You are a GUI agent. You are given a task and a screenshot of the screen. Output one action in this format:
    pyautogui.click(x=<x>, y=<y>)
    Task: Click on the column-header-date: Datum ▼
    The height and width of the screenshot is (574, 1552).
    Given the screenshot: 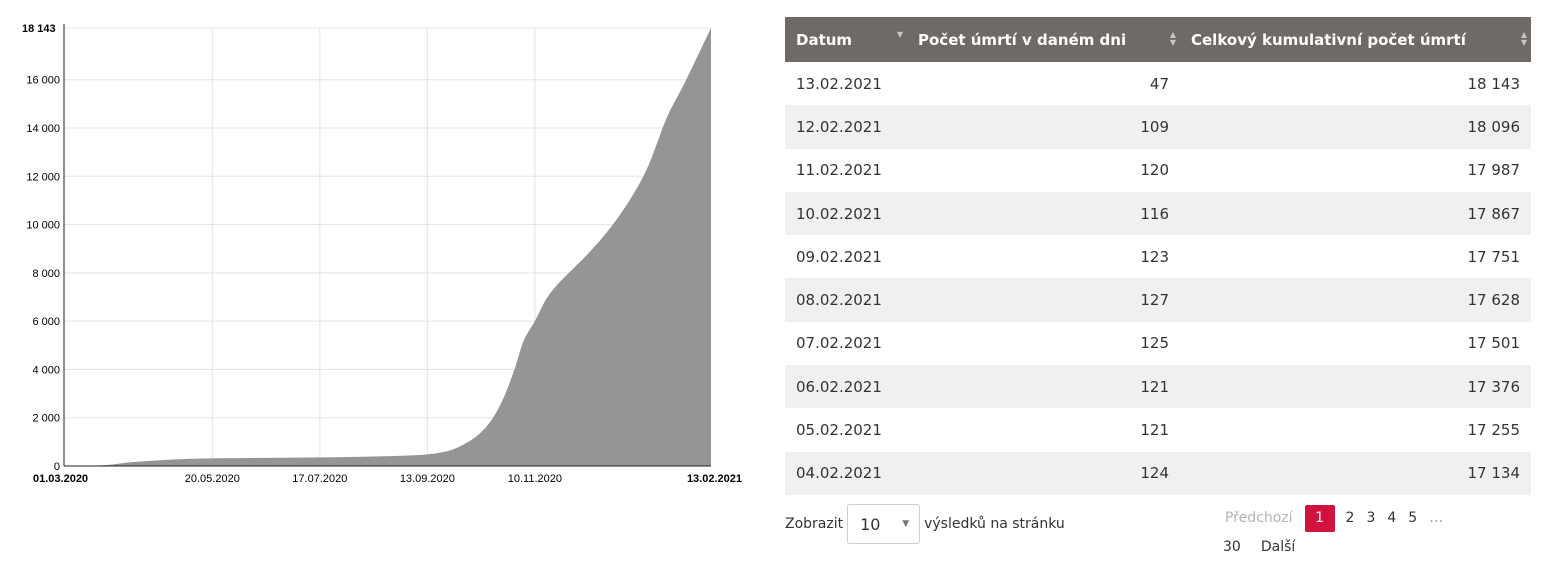 What is the action you would take?
    pyautogui.click(x=846, y=39)
    